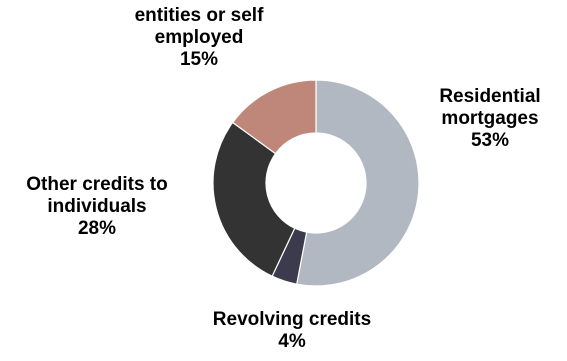  I want to click on slice-label-text: employed, so click(199, 37).